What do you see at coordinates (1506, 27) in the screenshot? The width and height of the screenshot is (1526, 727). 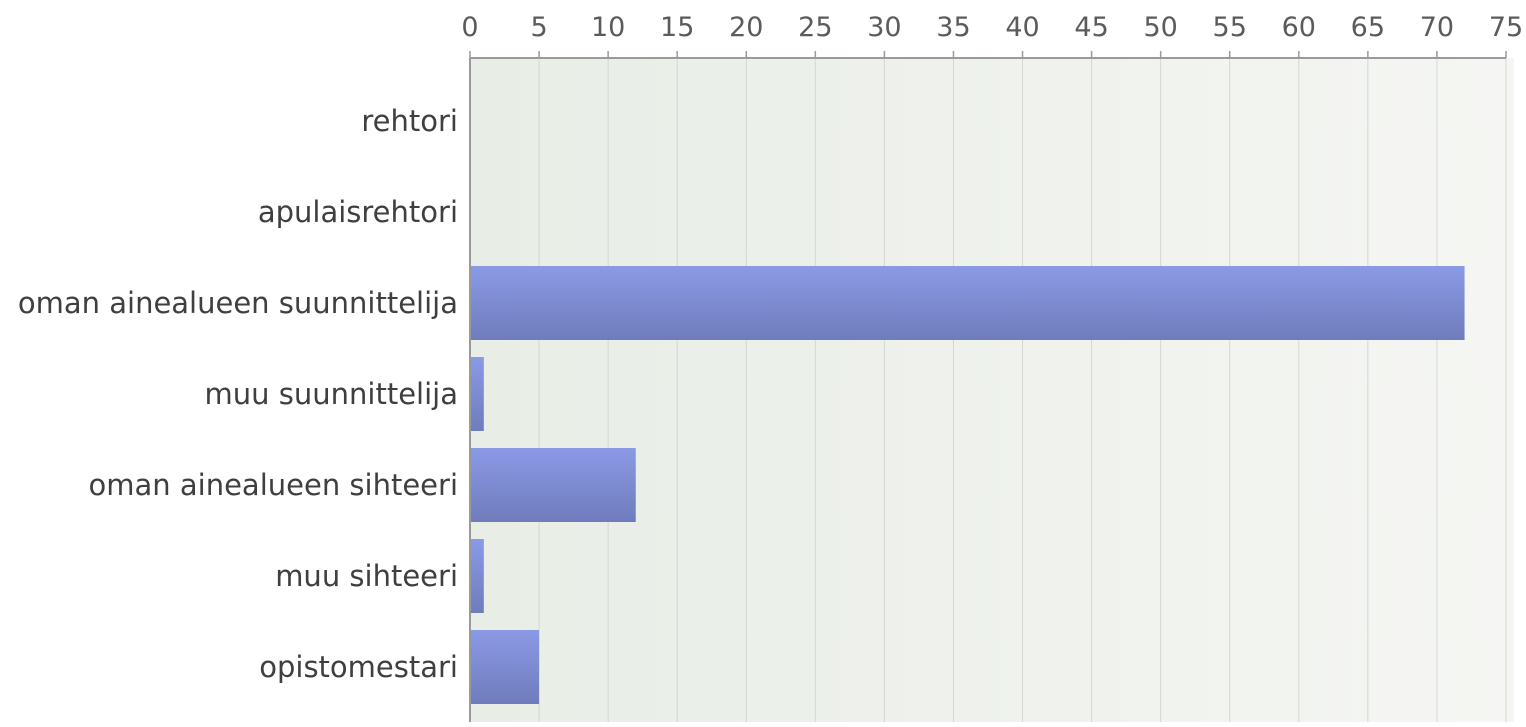 I see `x-tick-label: 75` at bounding box center [1506, 27].